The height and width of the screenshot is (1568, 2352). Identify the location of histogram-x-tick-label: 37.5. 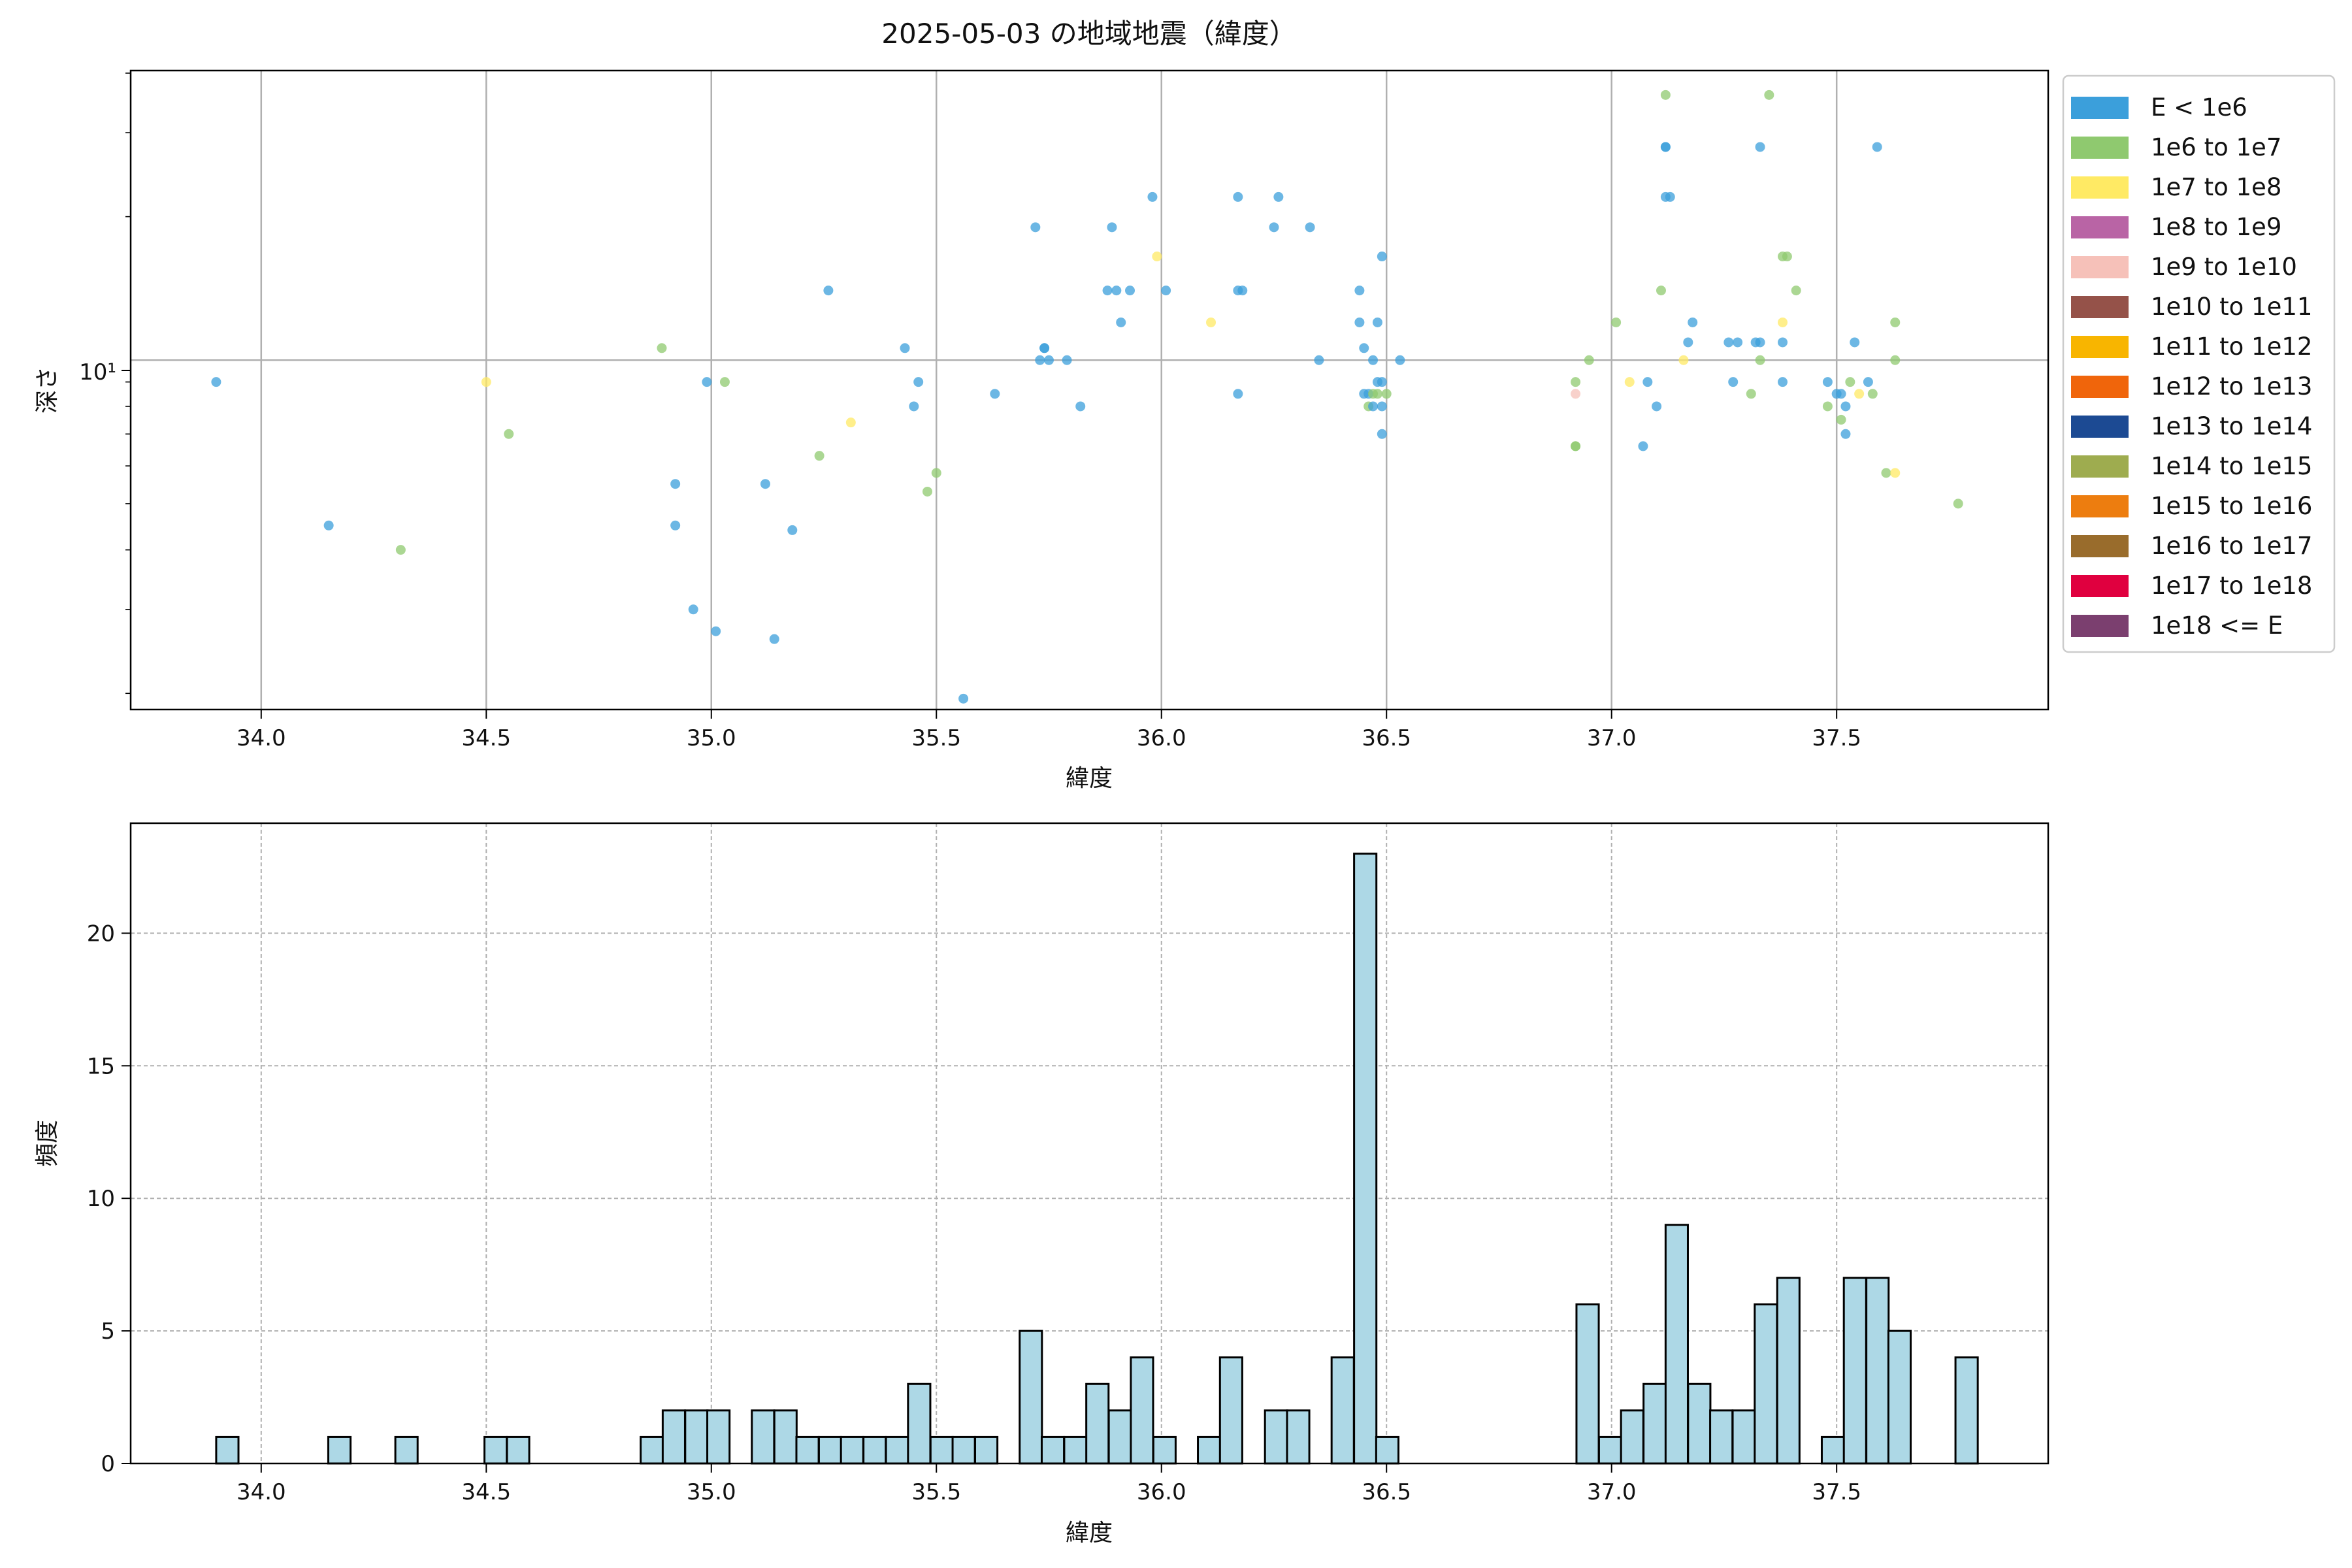
(1836, 1492).